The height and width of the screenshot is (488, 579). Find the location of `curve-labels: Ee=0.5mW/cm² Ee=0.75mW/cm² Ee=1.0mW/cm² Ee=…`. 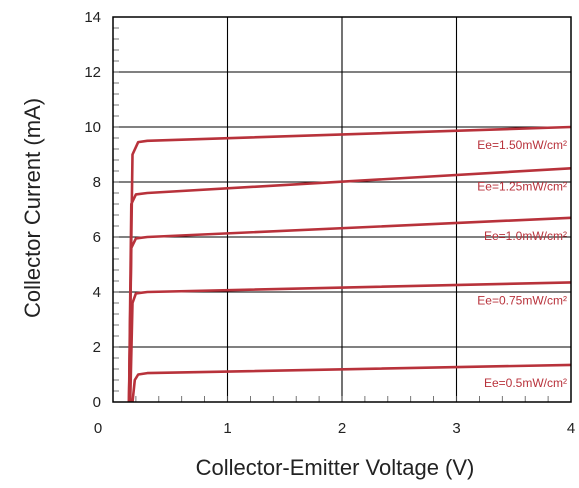

curve-labels: Ee=0.5mW/cm² Ee=0.75mW/cm² Ee=1.0mW/cm² Ee=… is located at coordinates (522, 264).